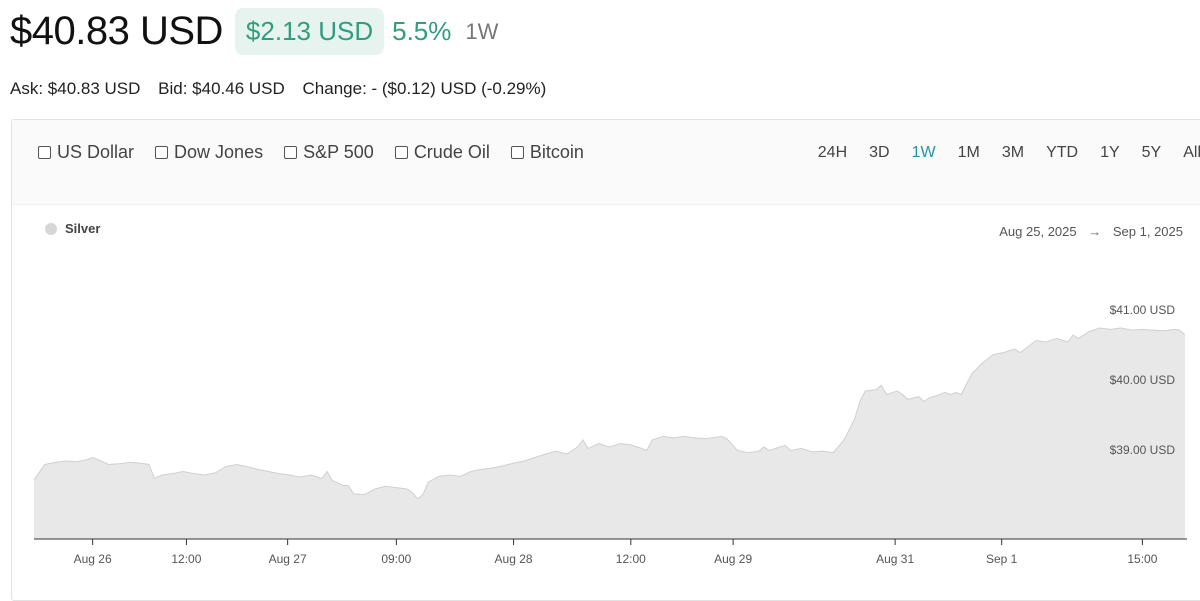 The image size is (1200, 601). What do you see at coordinates (1110, 152) in the screenshot?
I see `range-1y: 1Y` at bounding box center [1110, 152].